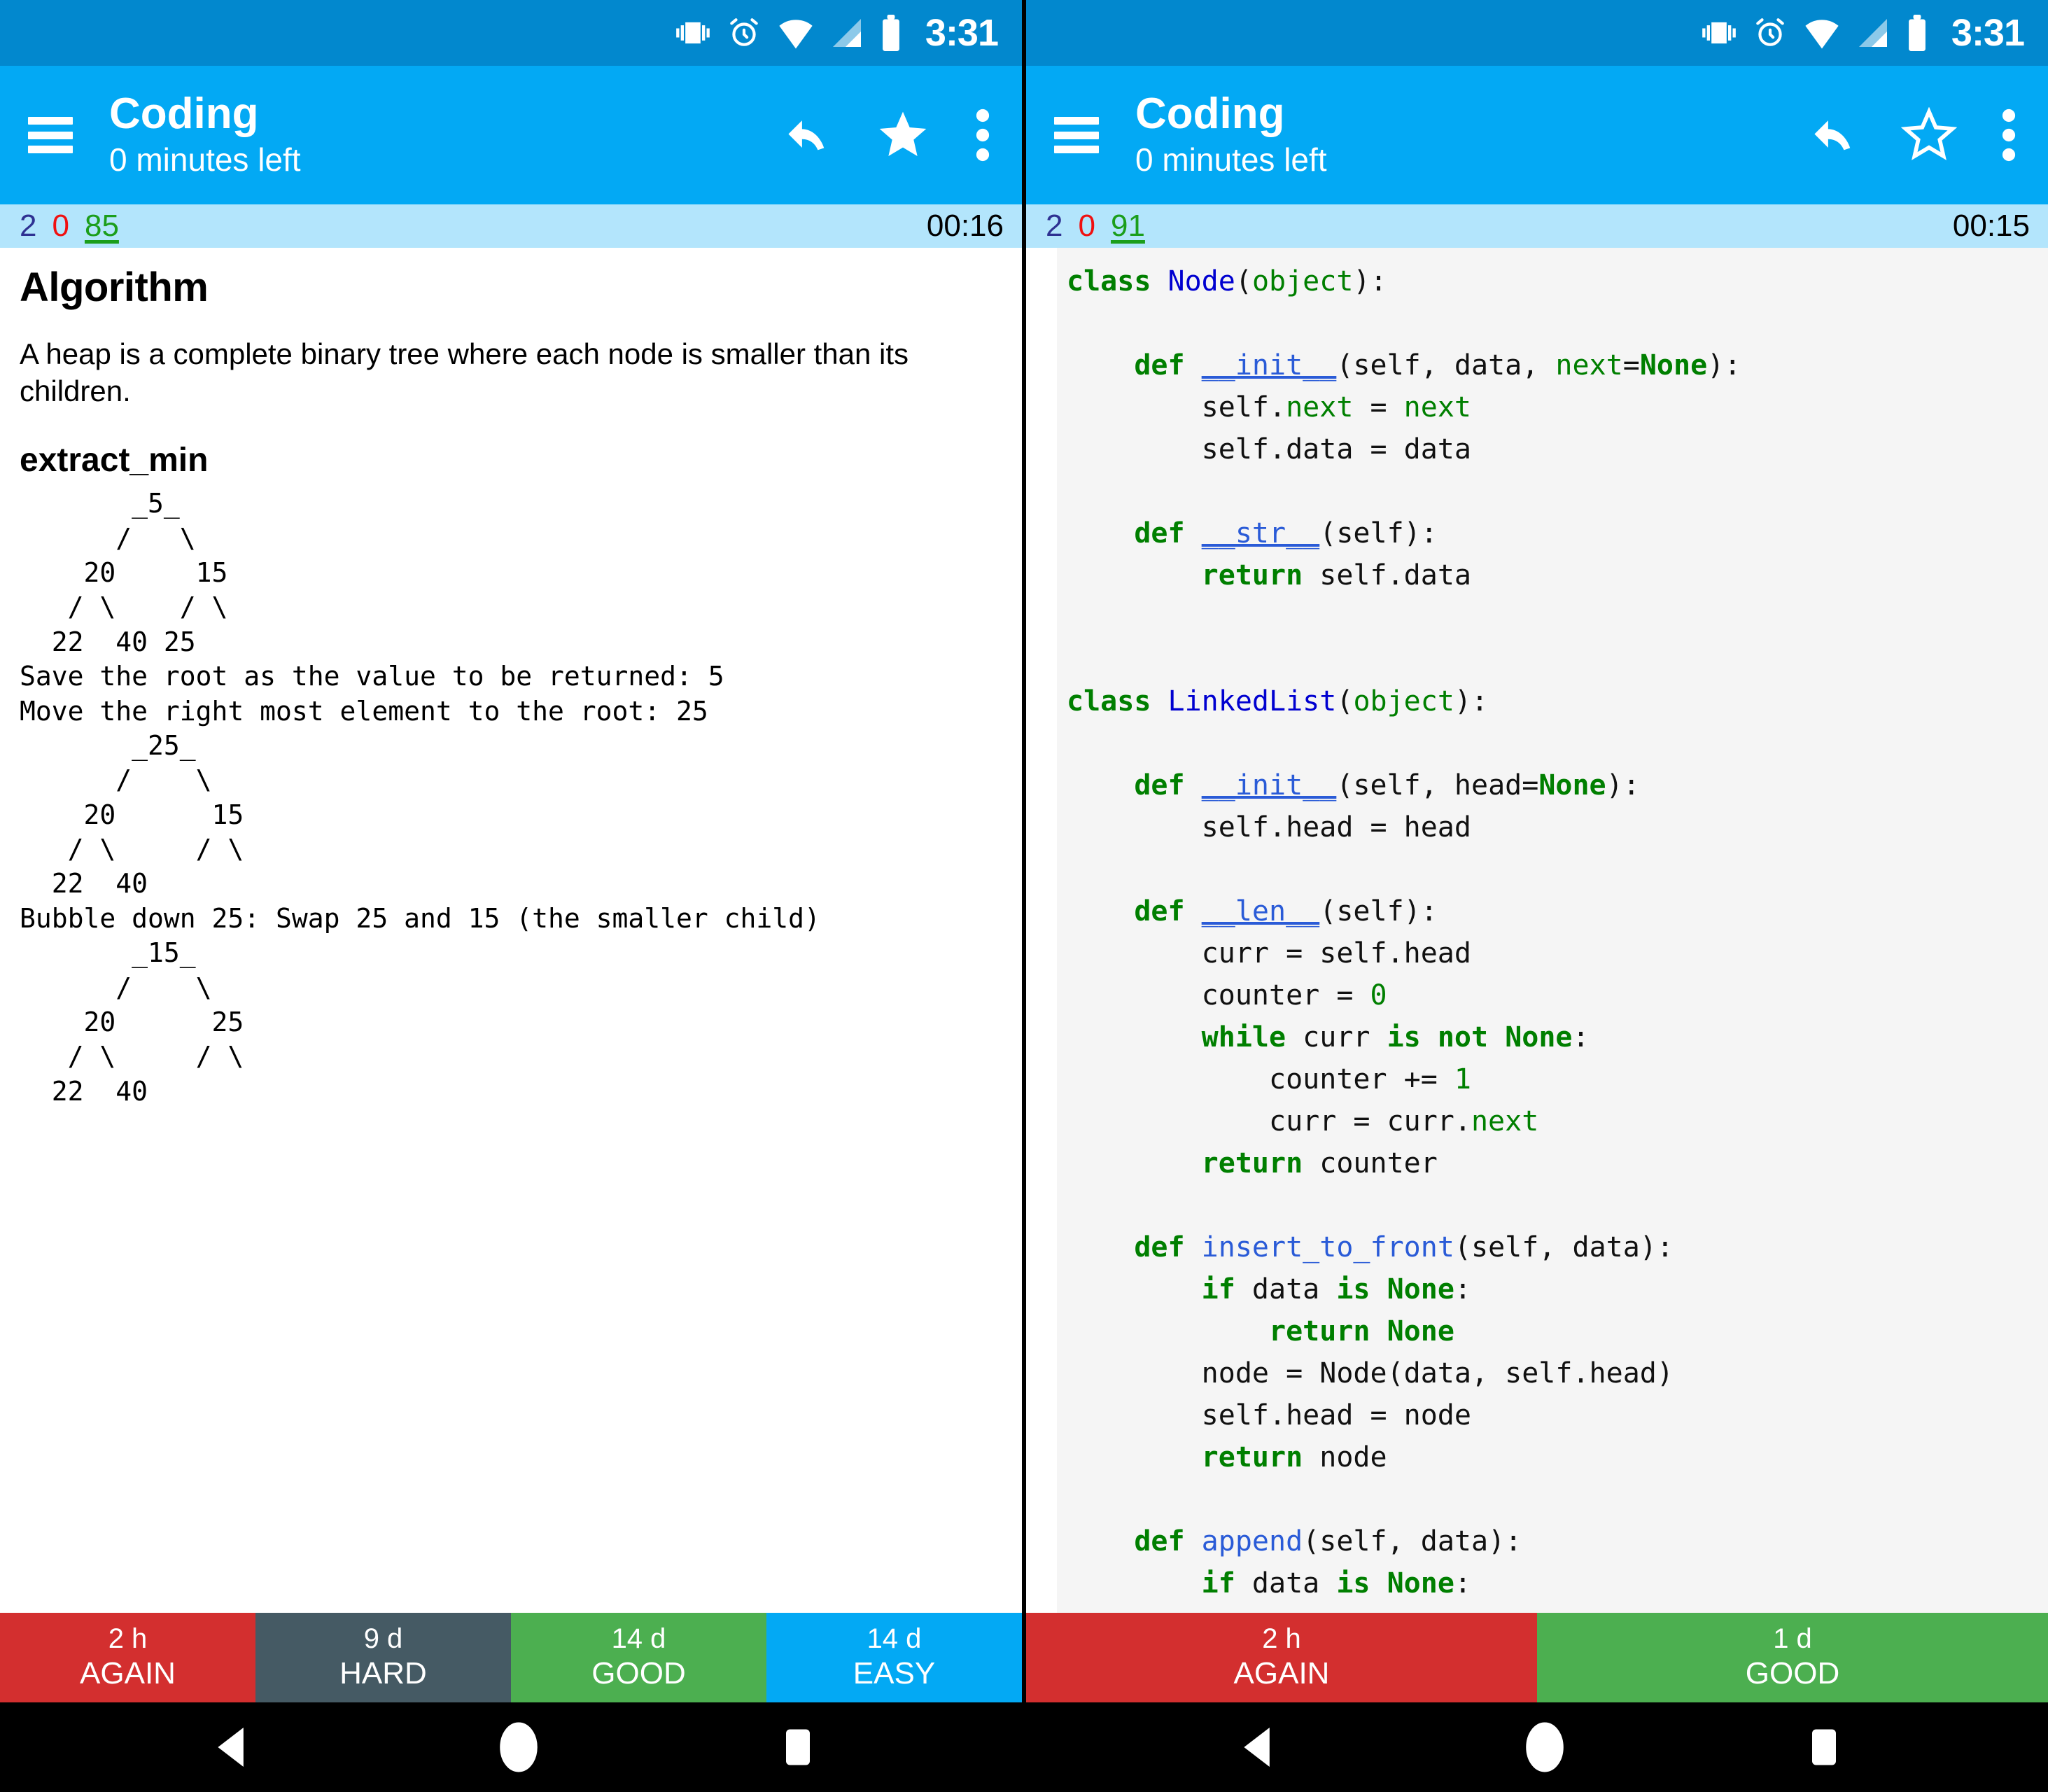 The height and width of the screenshot is (1792, 2048). What do you see at coordinates (1929, 135) in the screenshot?
I see `star-outline-icon` at bounding box center [1929, 135].